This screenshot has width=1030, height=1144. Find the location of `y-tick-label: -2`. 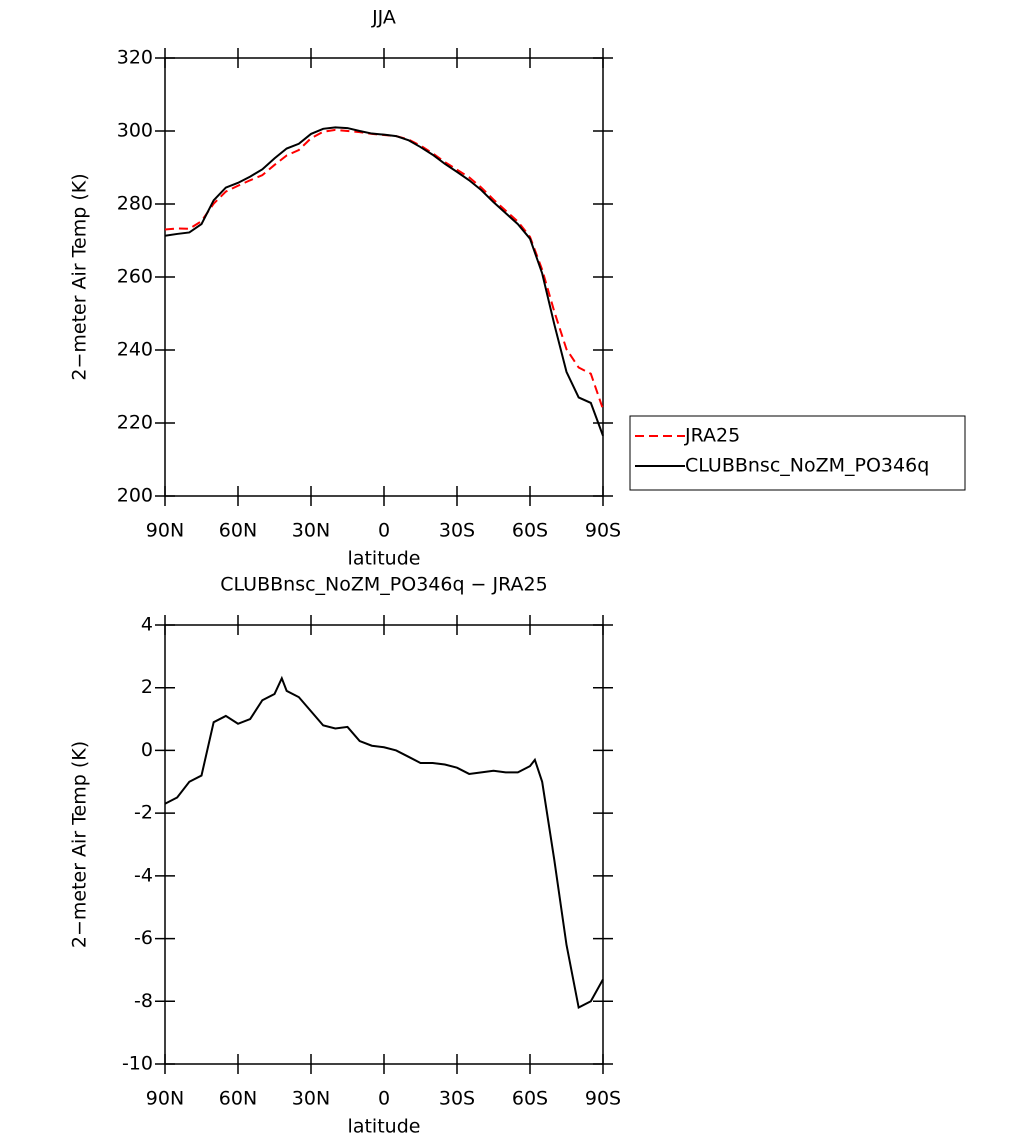

y-tick-label: -2 is located at coordinates (143, 813).